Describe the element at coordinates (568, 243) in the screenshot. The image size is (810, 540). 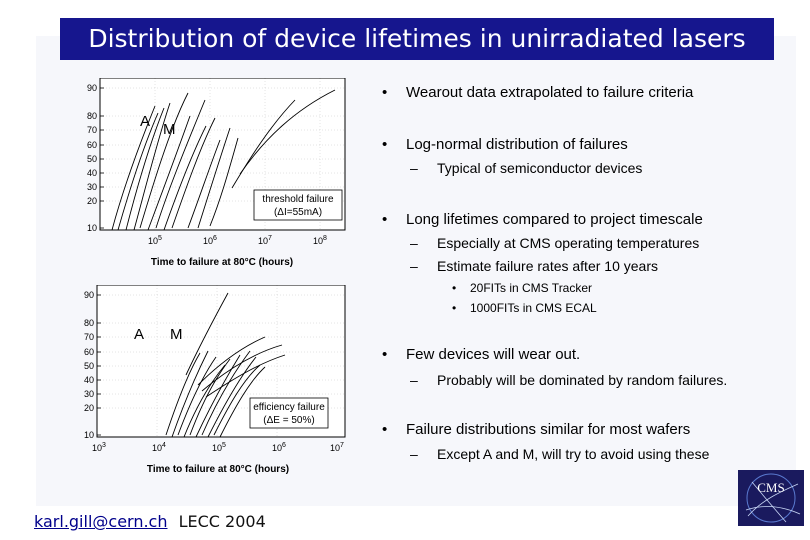
I see `sub-bullet-cms-temps: Especially at CMS operating temperatures` at that location.